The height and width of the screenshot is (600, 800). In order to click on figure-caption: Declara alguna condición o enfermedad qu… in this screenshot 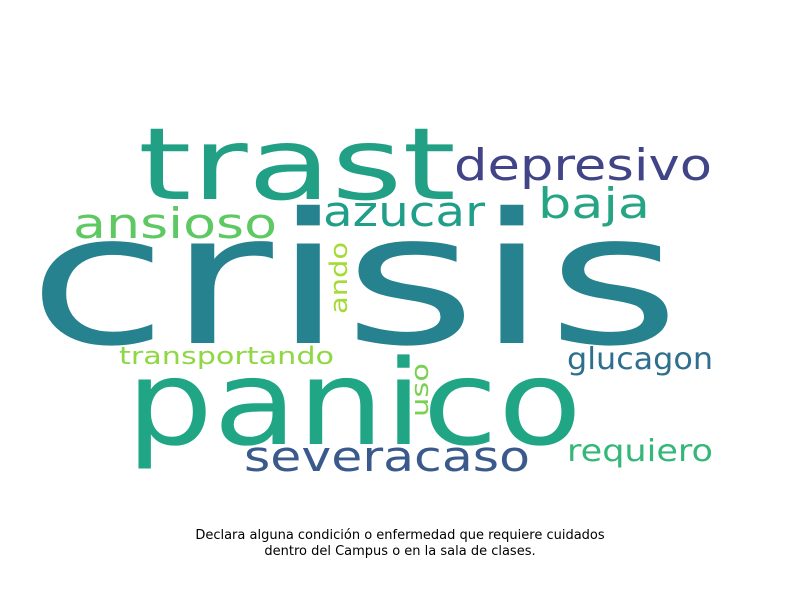, I will do `click(400, 544)`.